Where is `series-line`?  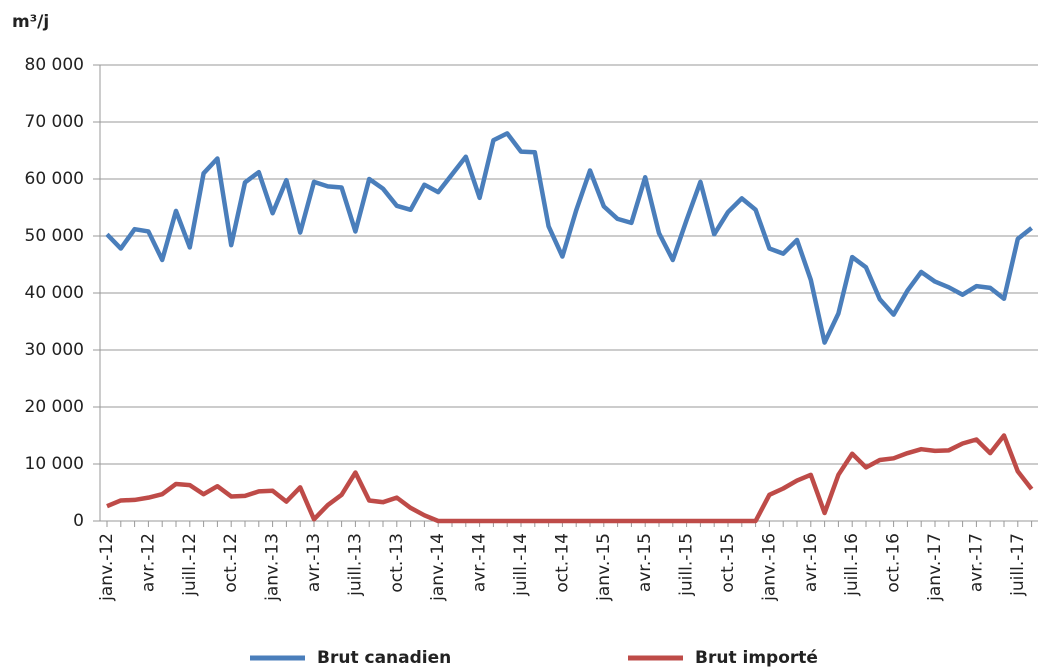
series-line is located at coordinates (570, 478).